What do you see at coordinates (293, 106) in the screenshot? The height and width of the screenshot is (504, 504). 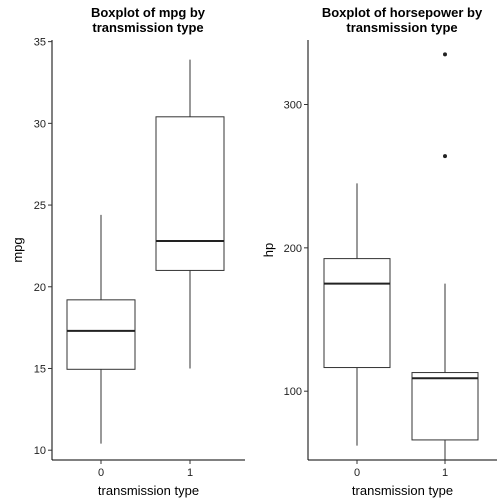 I see `panel2-y-tick-label: 300` at bounding box center [293, 106].